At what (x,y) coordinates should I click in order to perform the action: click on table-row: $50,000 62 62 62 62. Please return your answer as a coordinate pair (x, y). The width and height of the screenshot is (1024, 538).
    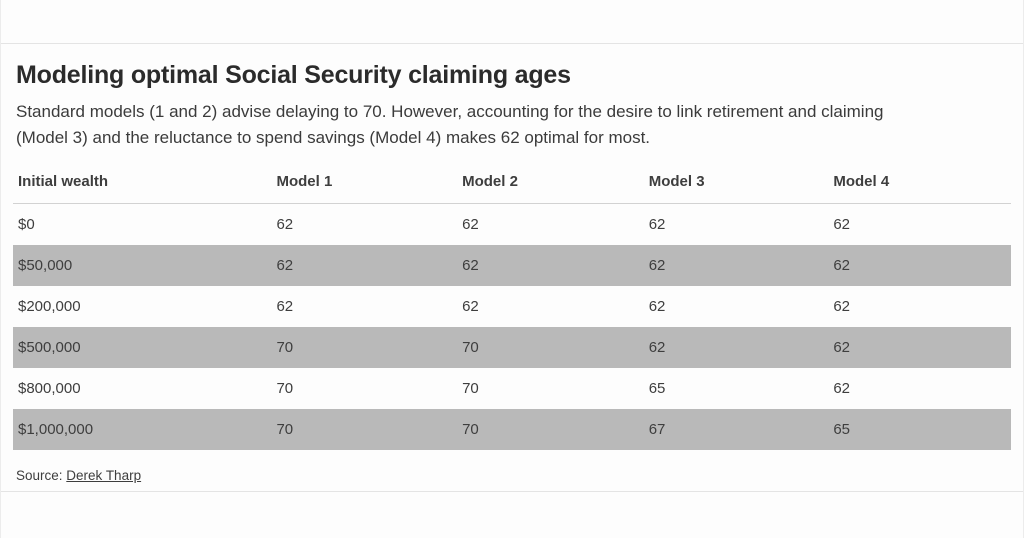
    Looking at the image, I should click on (512, 265).